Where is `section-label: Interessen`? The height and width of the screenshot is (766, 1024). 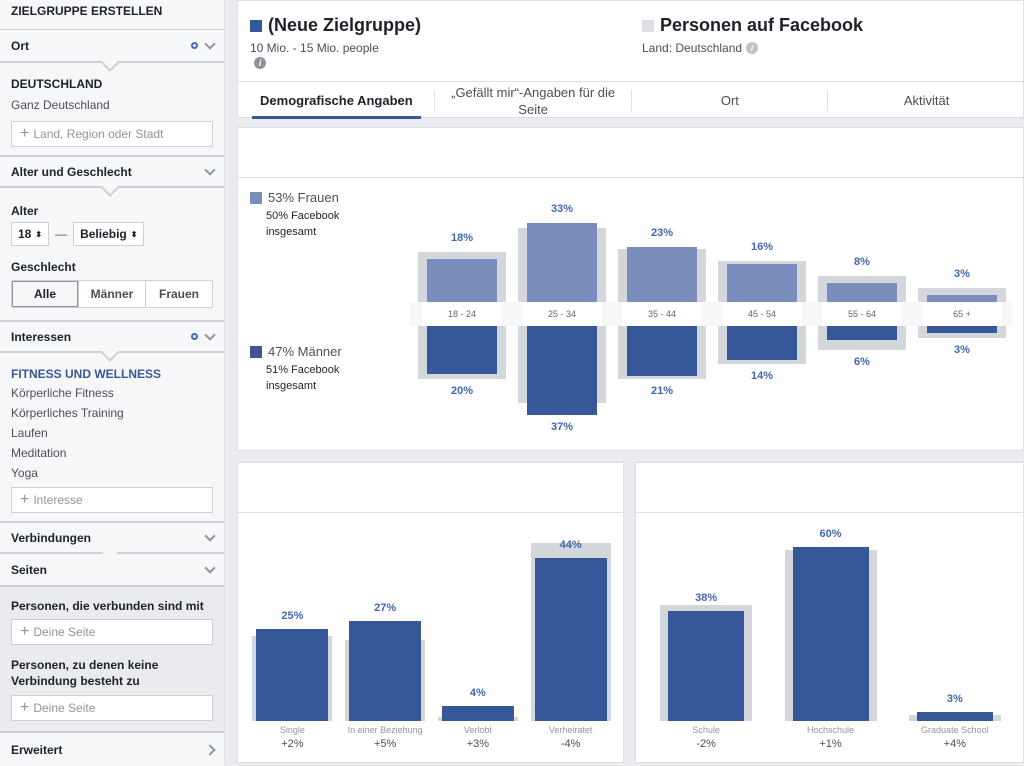 section-label: Interessen is located at coordinates (41, 336).